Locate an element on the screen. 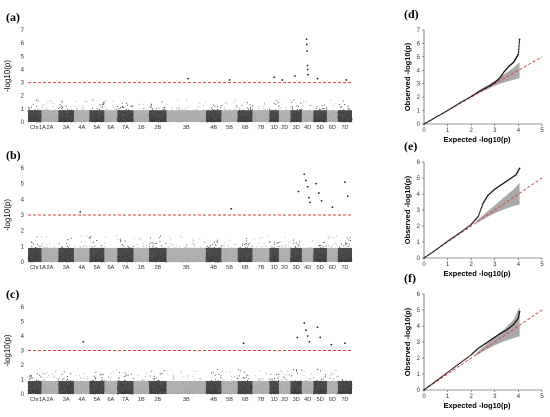  chromosome-label: 4A is located at coordinates (81, 128).